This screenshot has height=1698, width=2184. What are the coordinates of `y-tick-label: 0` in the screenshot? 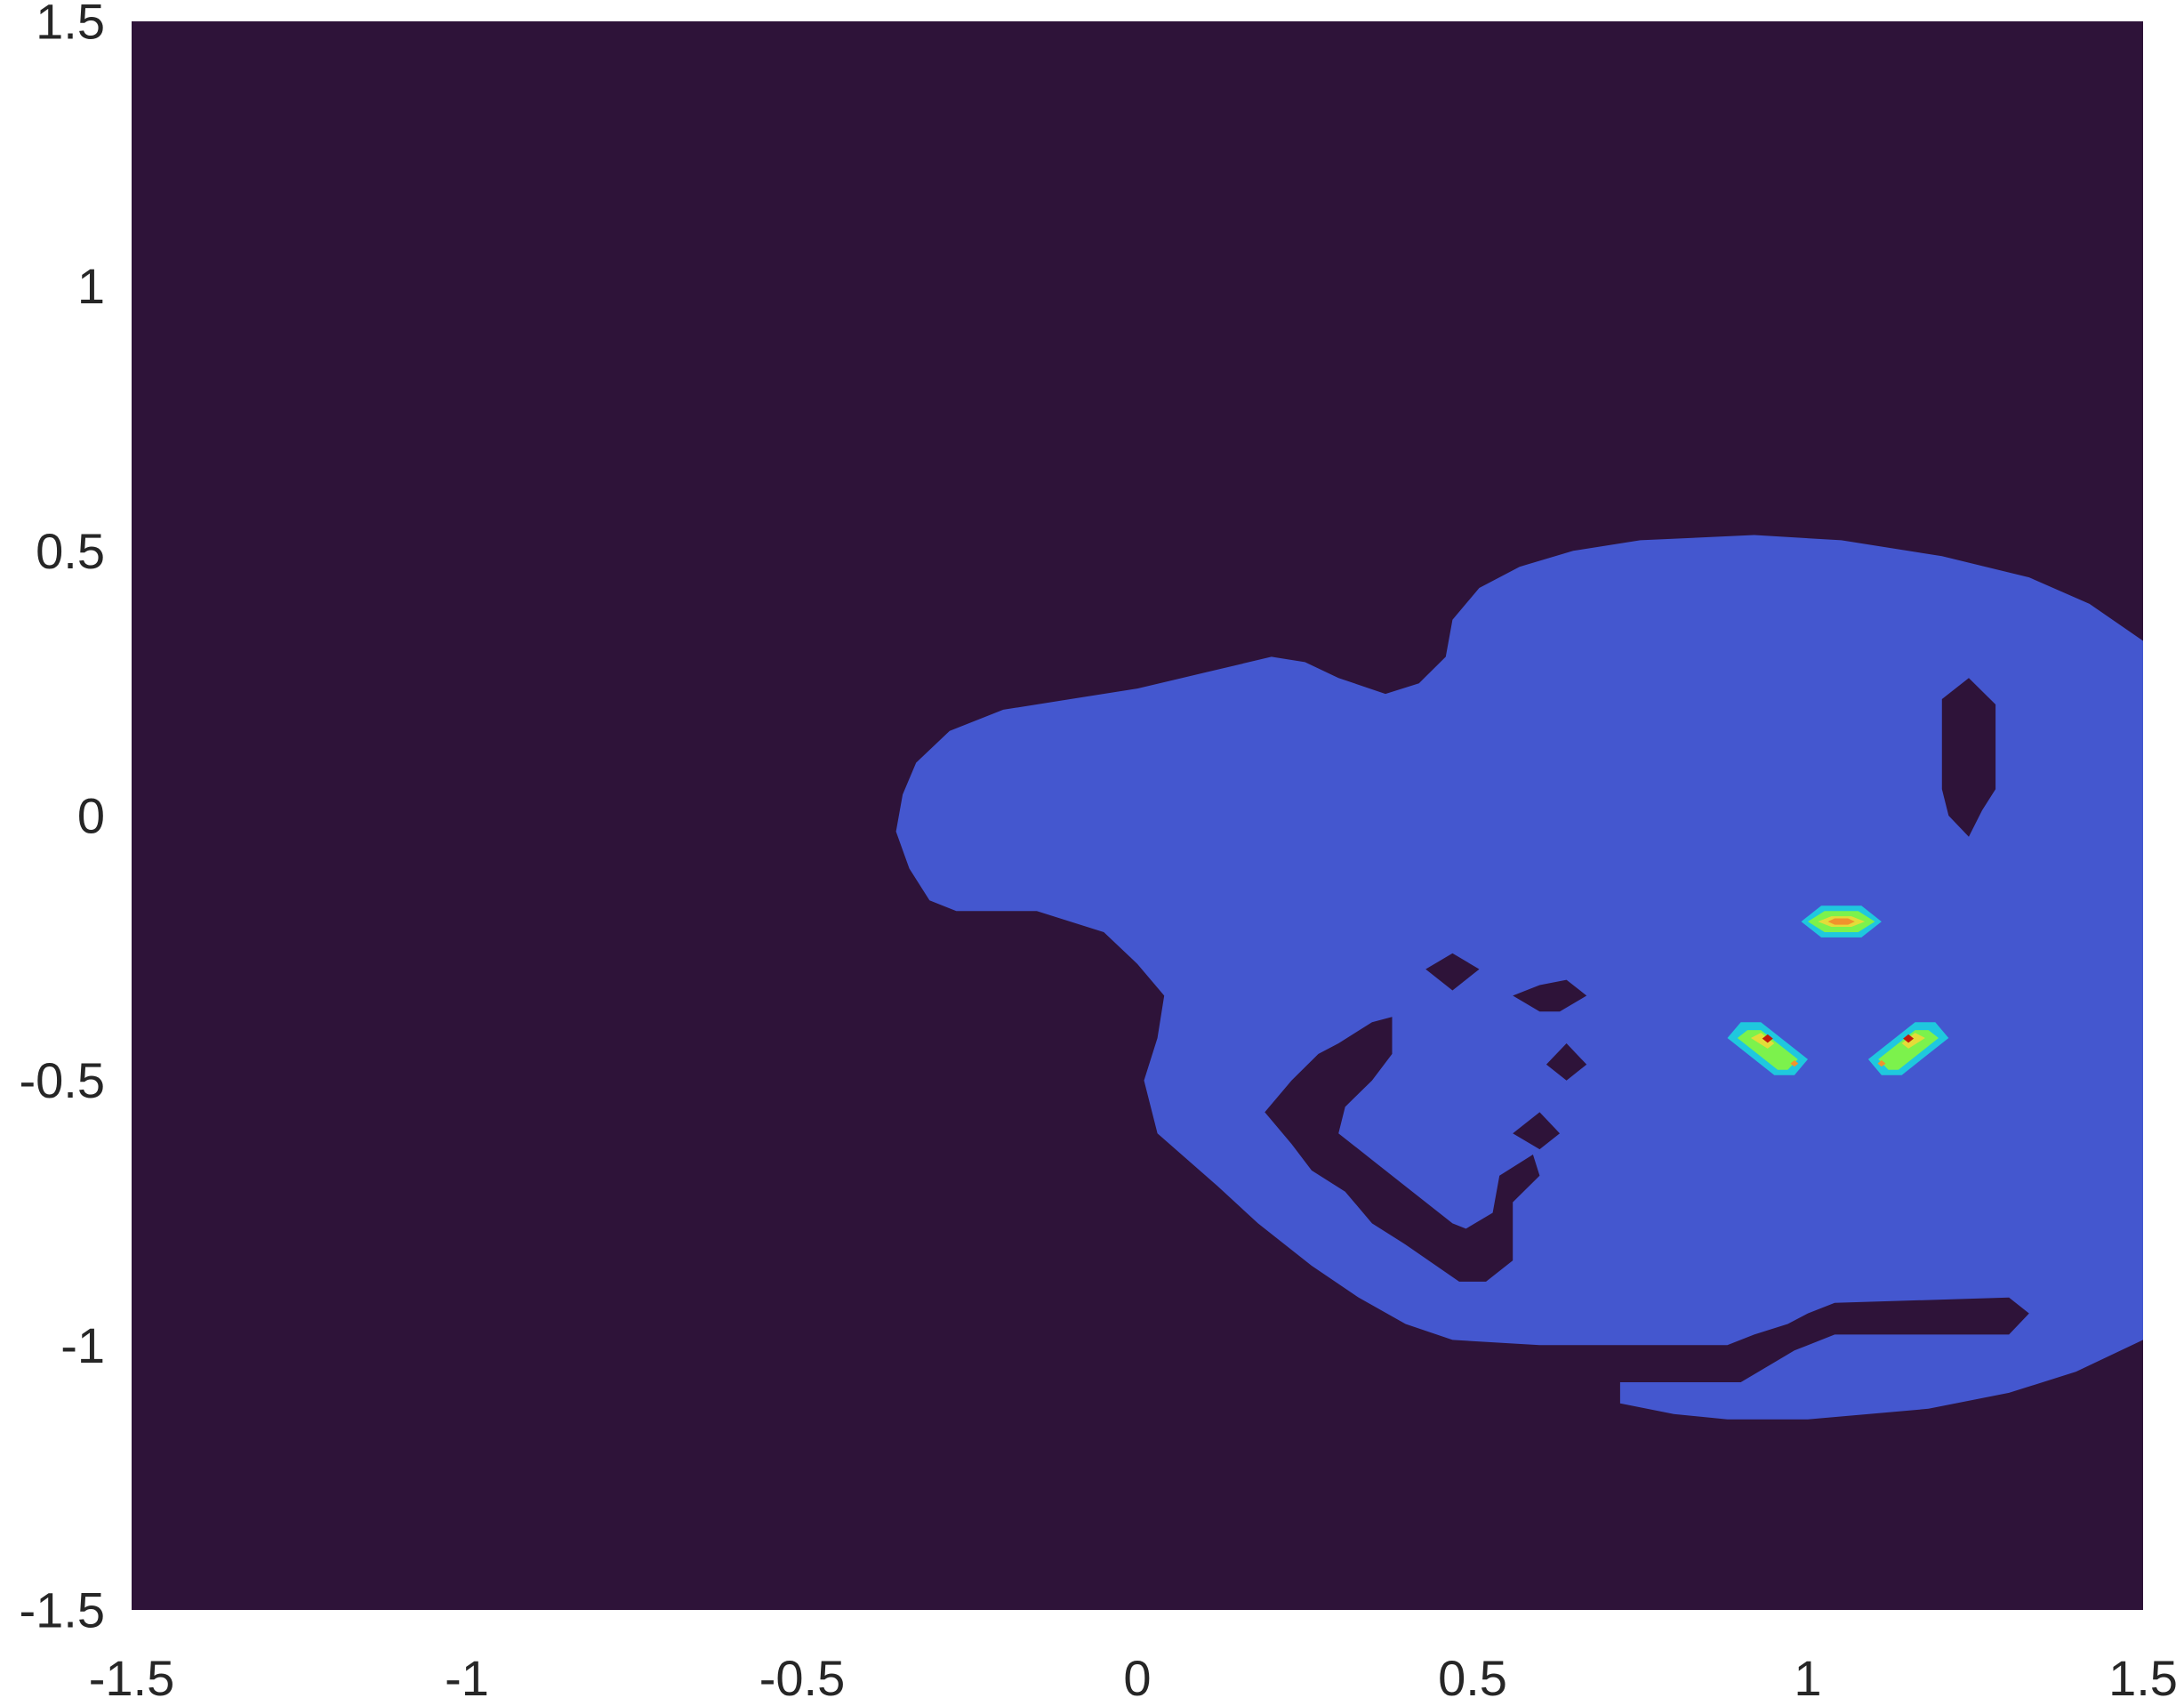 It's located at (91, 816).